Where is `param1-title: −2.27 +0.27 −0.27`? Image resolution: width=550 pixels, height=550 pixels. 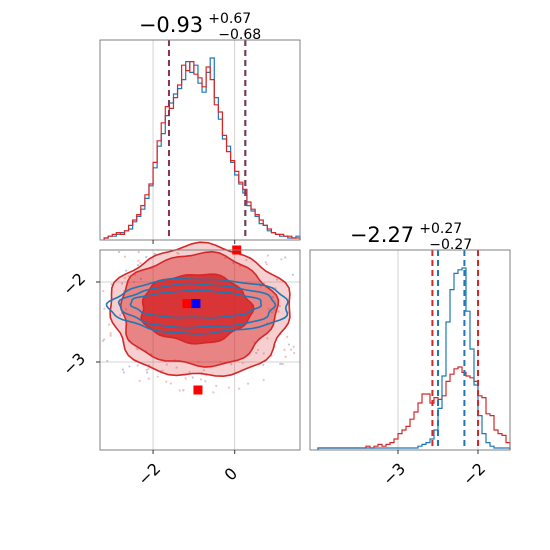 param1-title: −2.27 +0.27 −0.27 is located at coordinates (411, 235).